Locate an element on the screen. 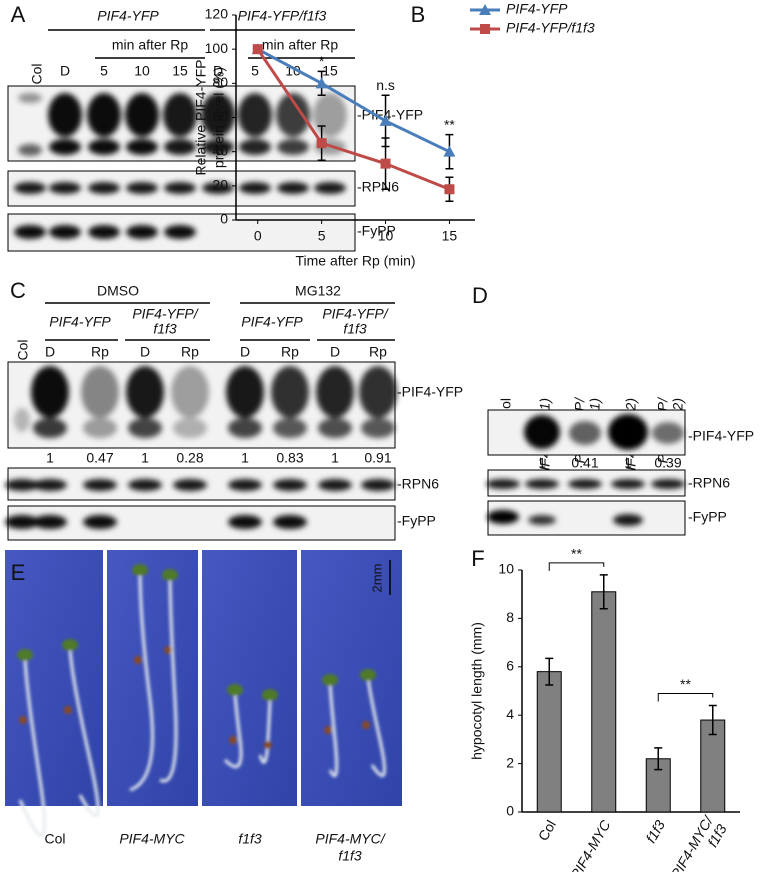 The image size is (762, 872). blot-fypp is located at coordinates (200, 523).